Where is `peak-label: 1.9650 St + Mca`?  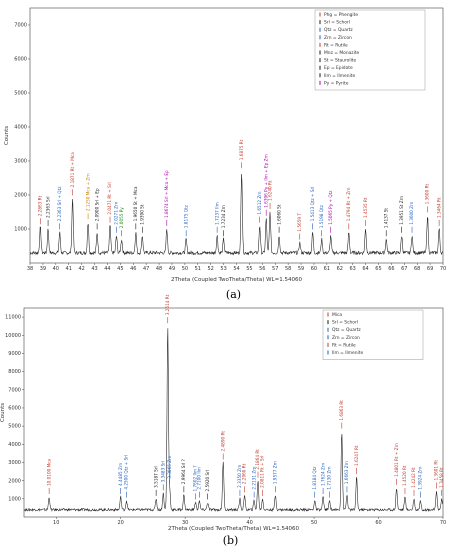
peak-label: 1.9650 St + Mca is located at coordinates (135, 203).